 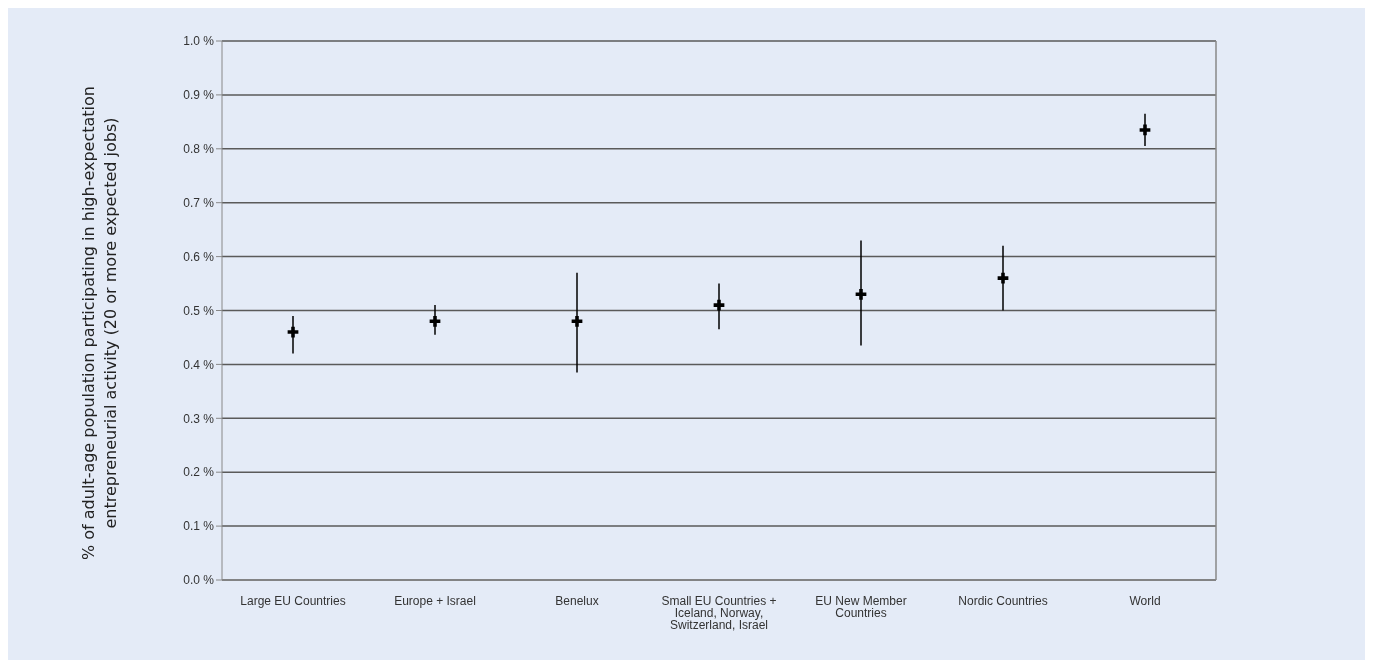 What do you see at coordinates (199, 202) in the screenshot?
I see `y-tick-label: 0.7 %` at bounding box center [199, 202].